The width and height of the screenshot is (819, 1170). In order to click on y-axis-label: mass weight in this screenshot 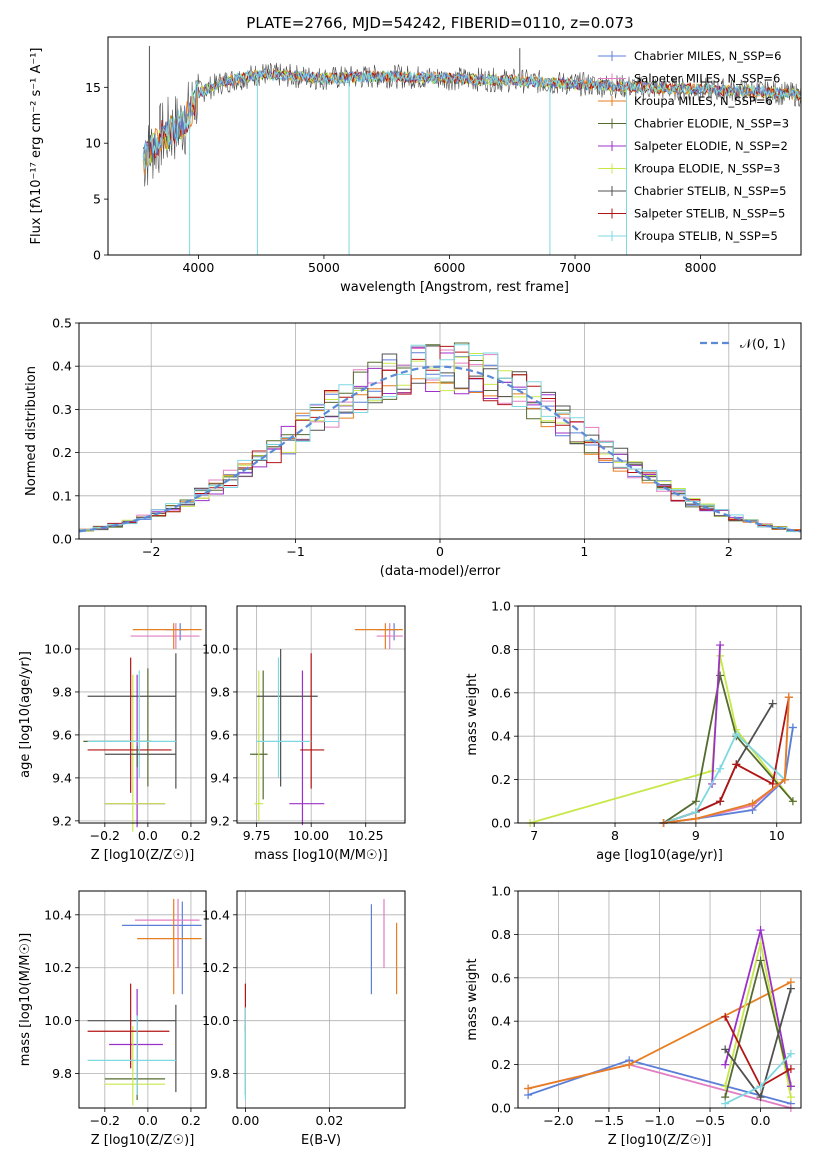, I will do `click(472, 714)`.